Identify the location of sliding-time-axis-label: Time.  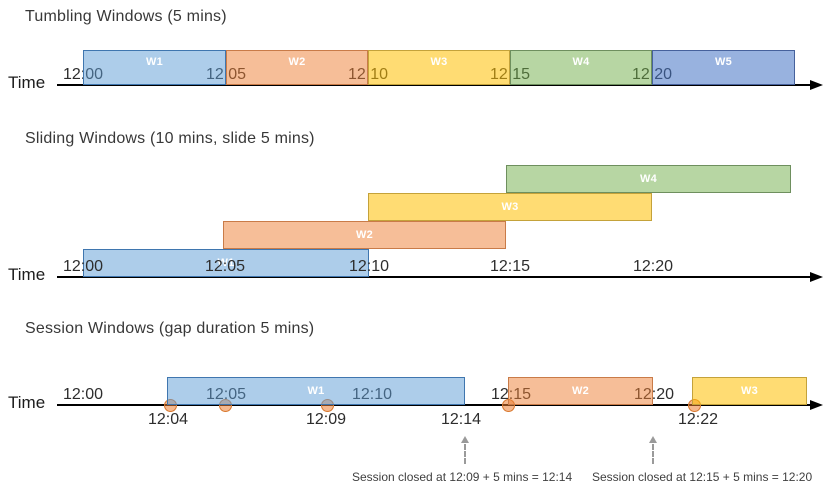
(27, 274).